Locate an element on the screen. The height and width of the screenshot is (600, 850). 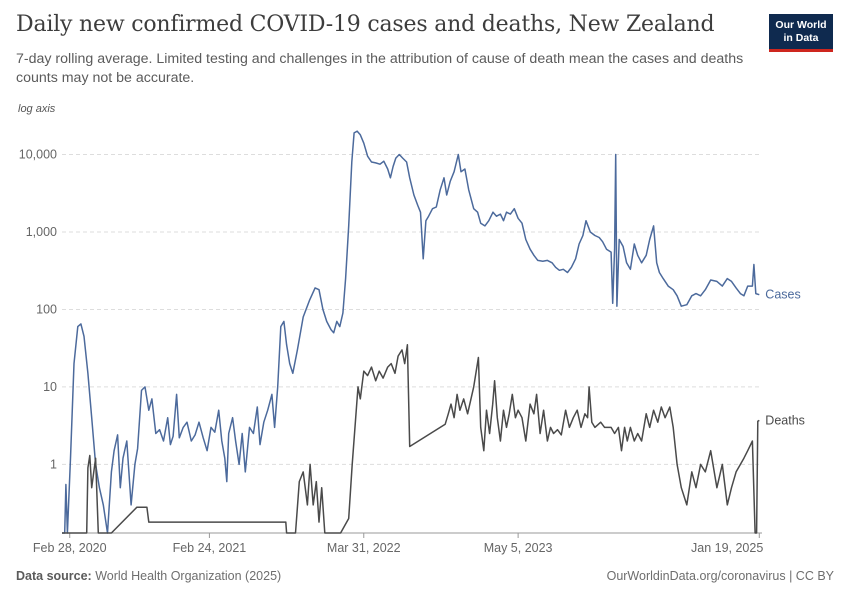
y-axis-ticks: log axis 1 10 100 1,000 10,000 is located at coordinates (37, 287).